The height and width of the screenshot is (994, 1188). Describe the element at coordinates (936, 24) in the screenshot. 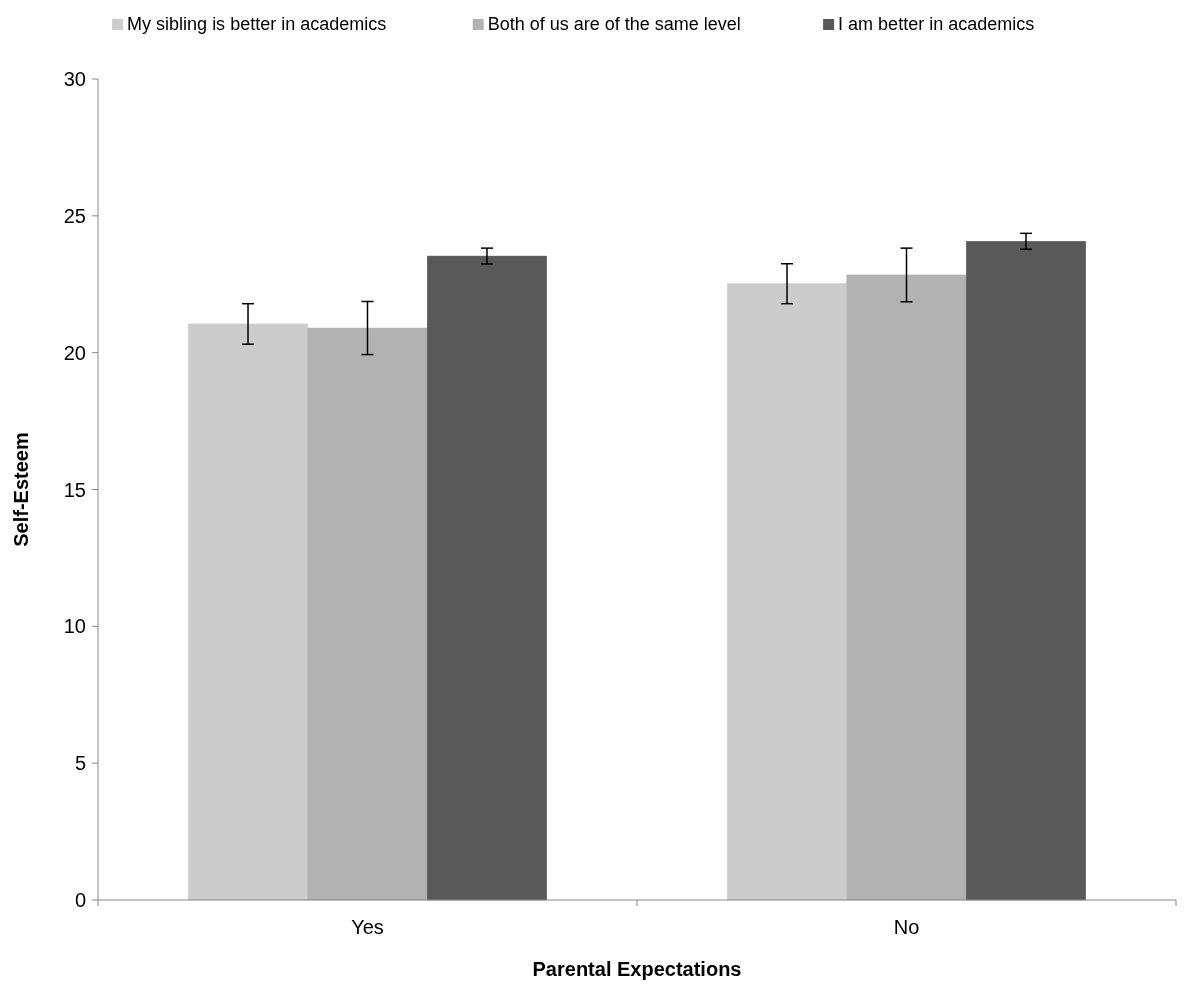

I see `legend-label: I am better in academics` at that location.